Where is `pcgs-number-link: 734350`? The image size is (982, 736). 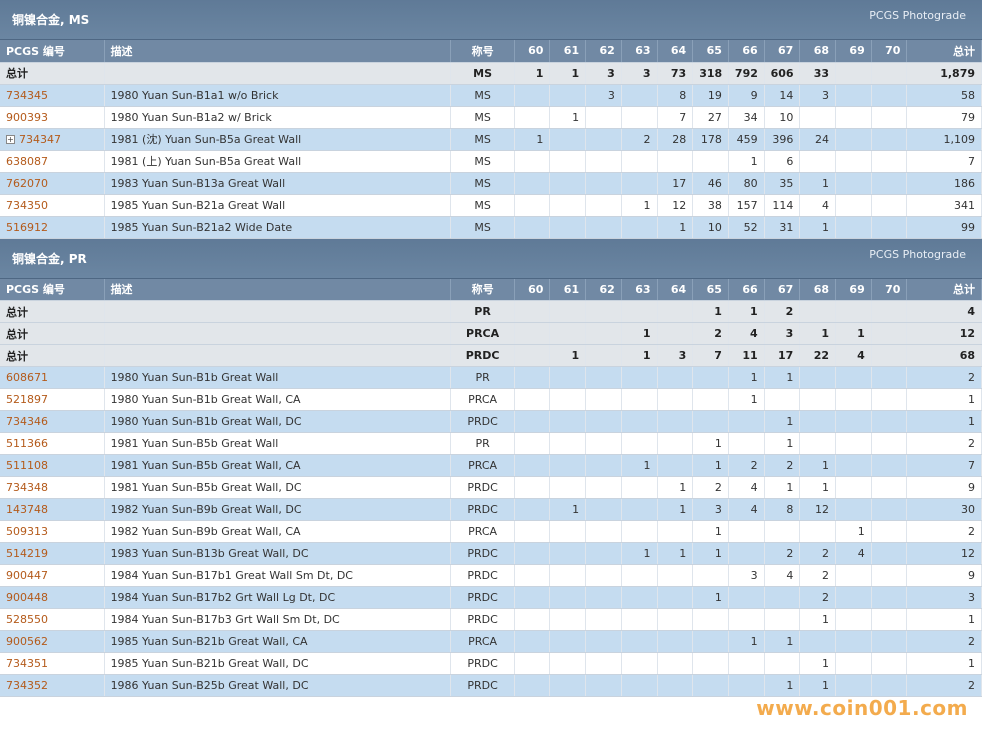
pcgs-number-link: 734350 is located at coordinates (27, 205).